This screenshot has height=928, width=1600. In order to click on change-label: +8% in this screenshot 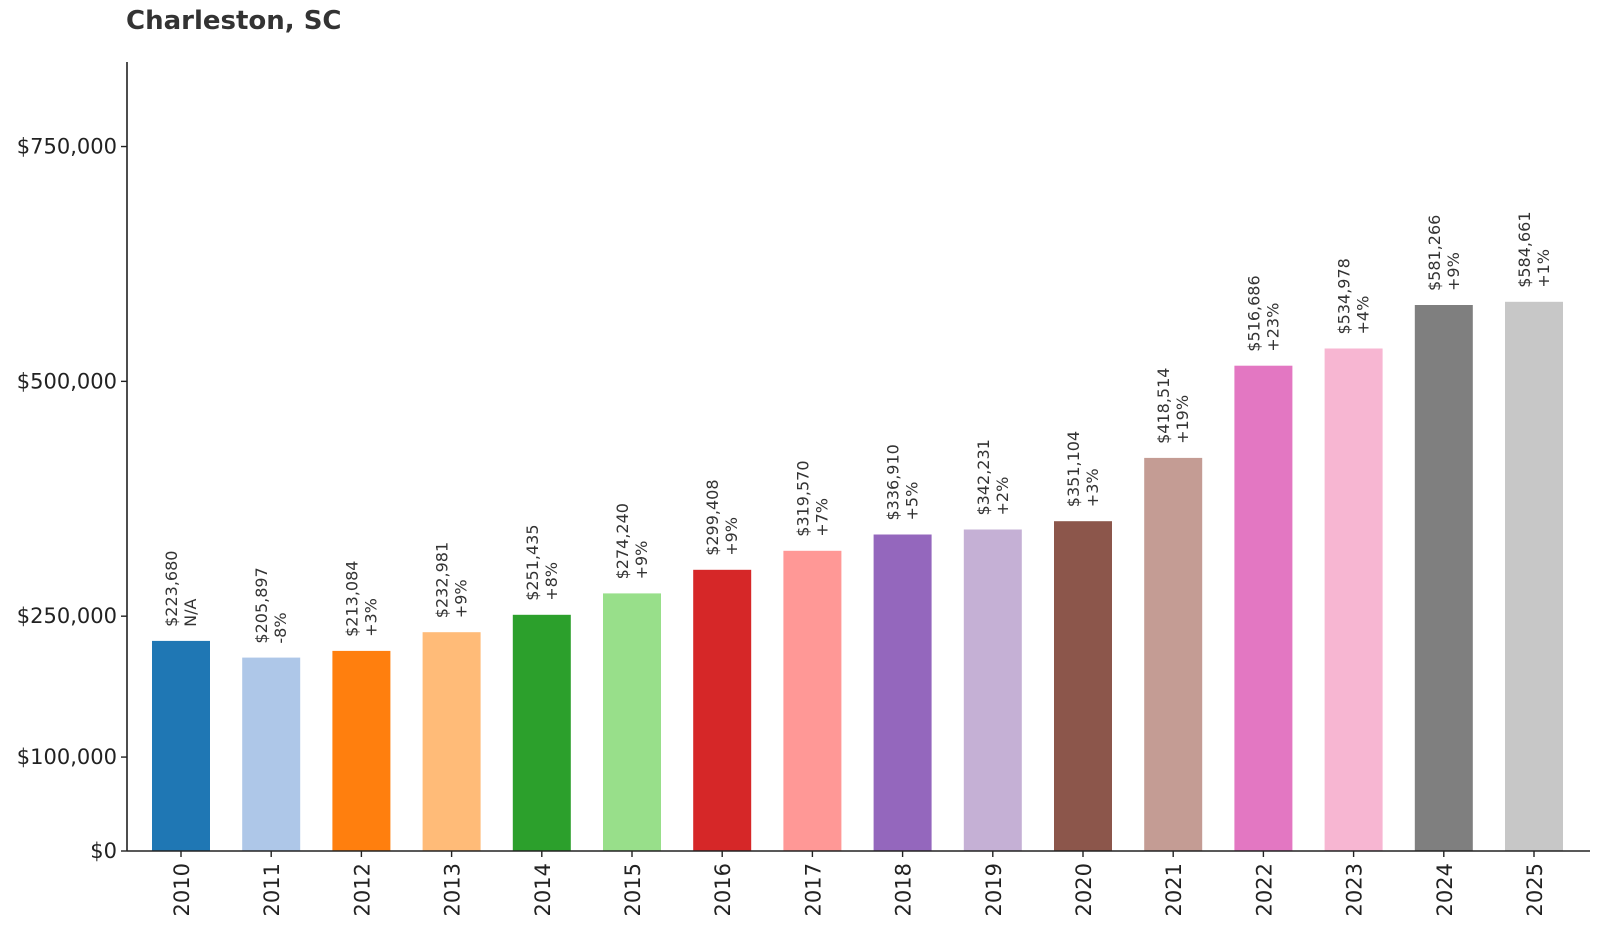, I will do `click(551, 581)`.